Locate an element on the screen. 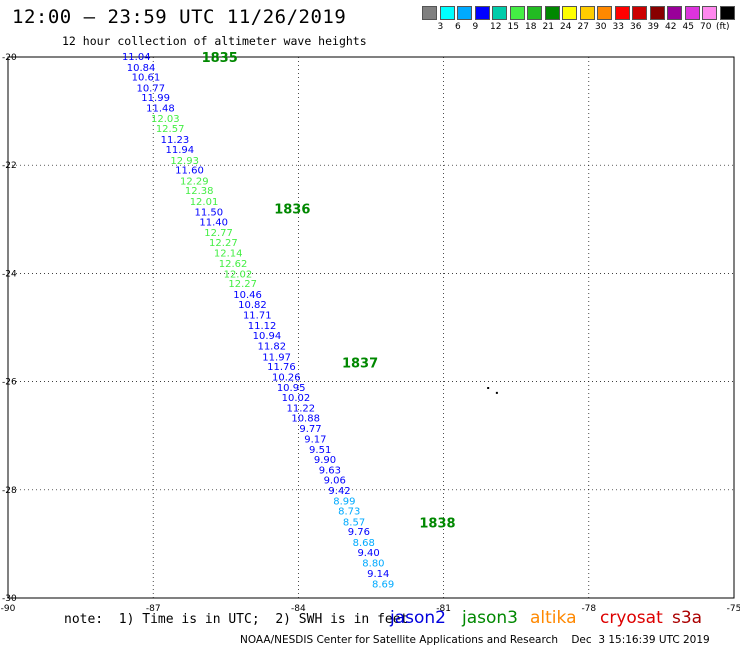  page-title: 12:00 – 23:59 UTC 11/26/2019 is located at coordinates (179, 17).